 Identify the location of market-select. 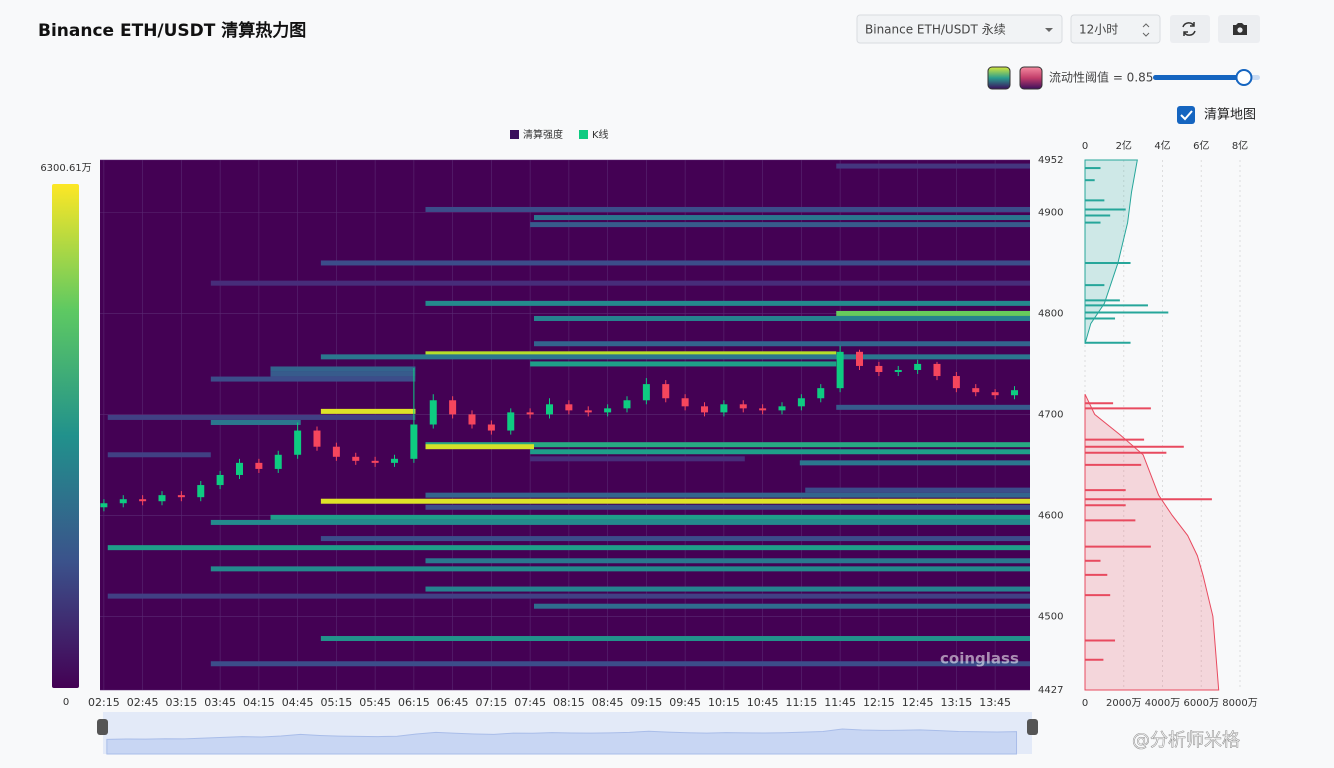
(959, 29).